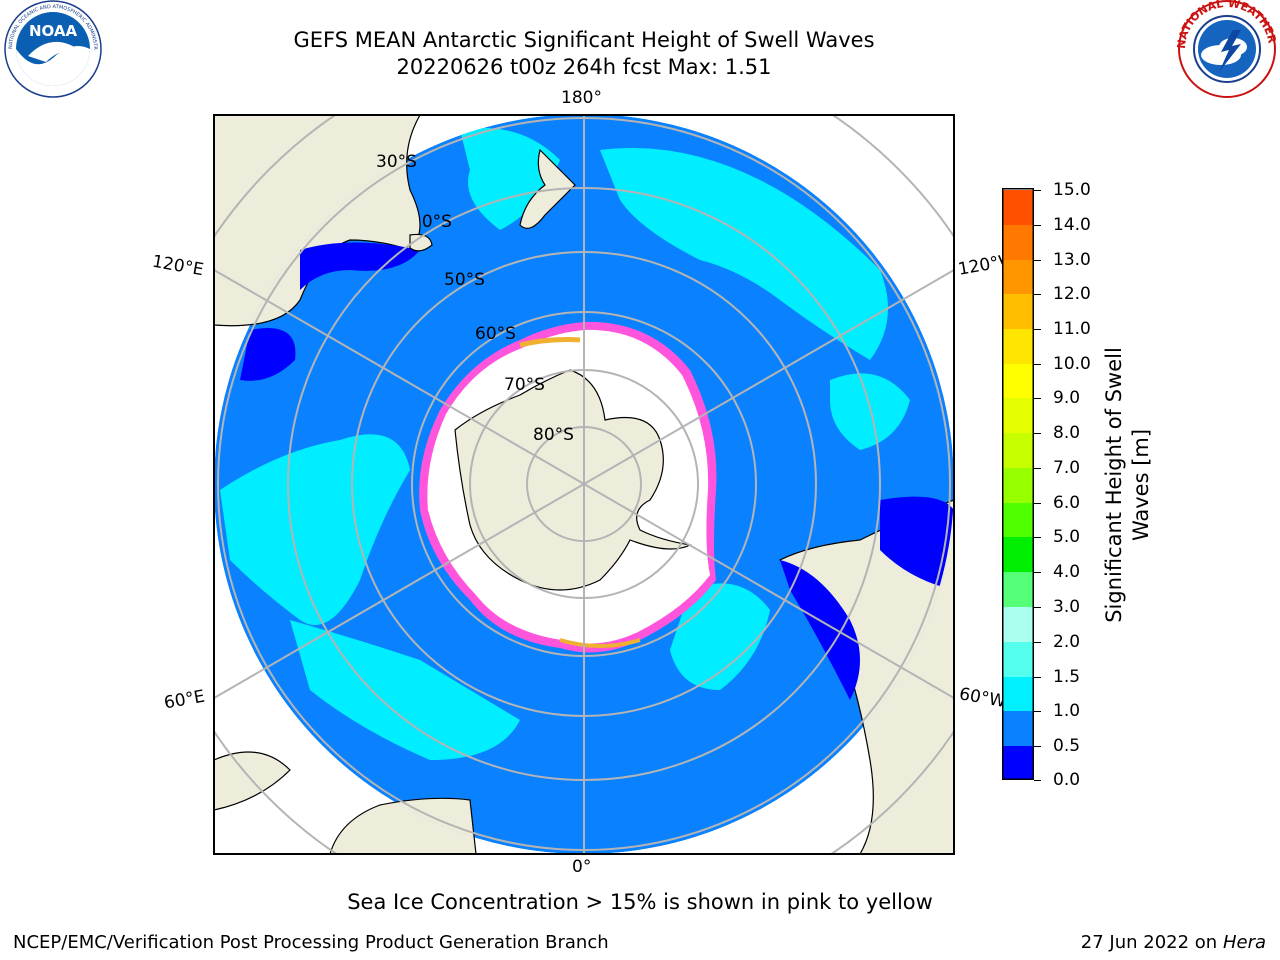  What do you see at coordinates (1067, 677) in the screenshot?
I see `colorbar-tick-label: 1.5` at bounding box center [1067, 677].